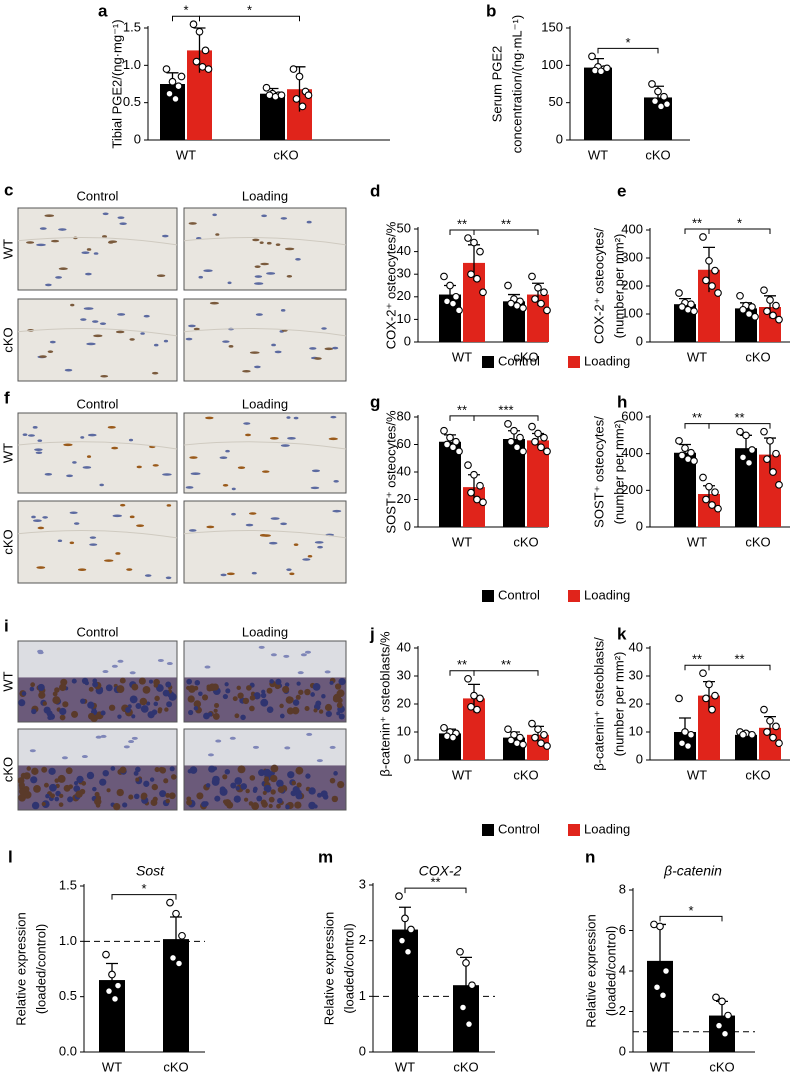  I want to click on micrograph-background, so click(97, 453).